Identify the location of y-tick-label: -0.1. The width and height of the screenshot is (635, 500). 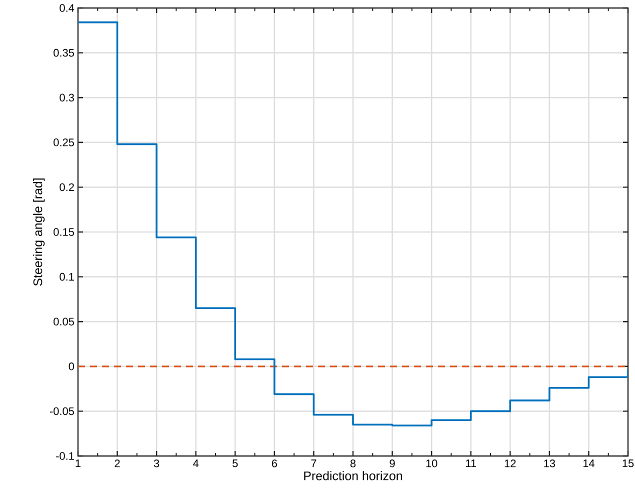
(65, 456).